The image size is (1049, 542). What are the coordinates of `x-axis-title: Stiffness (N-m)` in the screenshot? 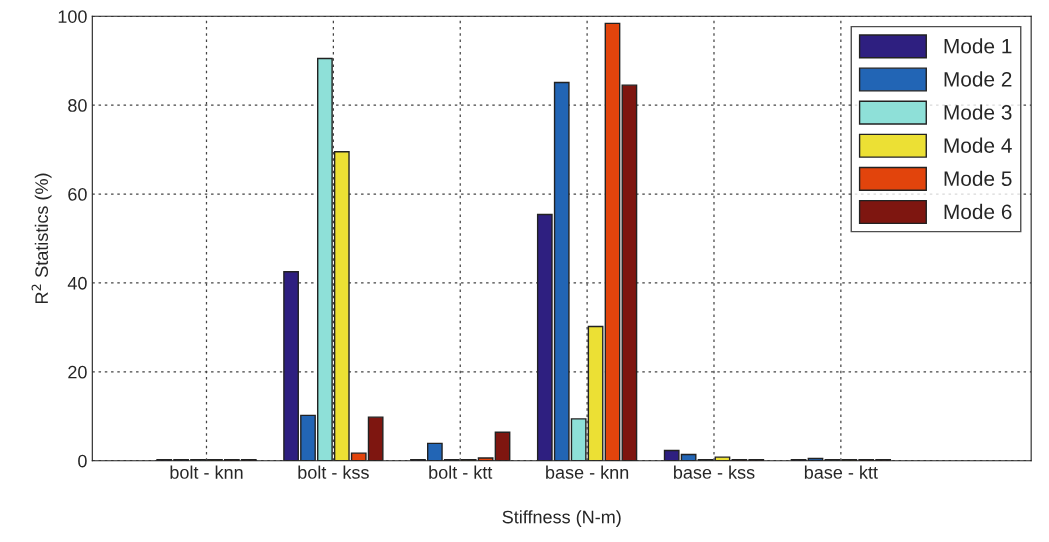 It's located at (561, 518).